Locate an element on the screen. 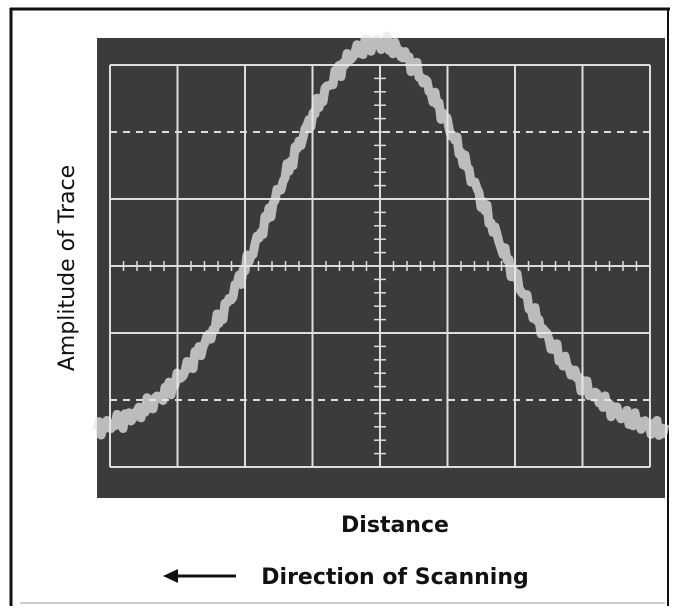 Image resolution: width=673 pixels, height=609 pixels. arrow-head is located at coordinates (170, 576).